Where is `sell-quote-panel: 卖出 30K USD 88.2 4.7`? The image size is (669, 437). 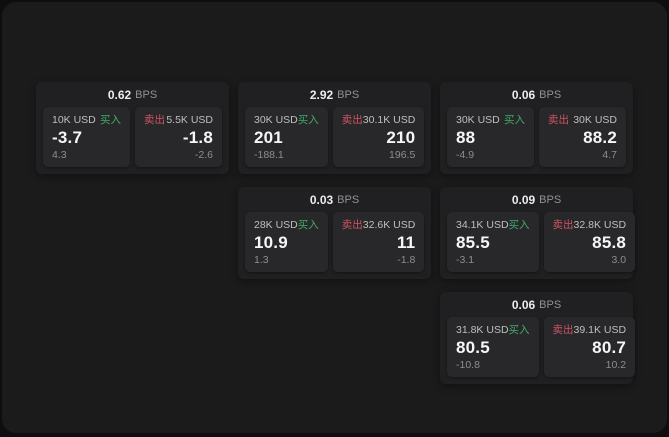
sell-quote-panel: 卖出 30K USD 88.2 4.7 is located at coordinates (582, 137).